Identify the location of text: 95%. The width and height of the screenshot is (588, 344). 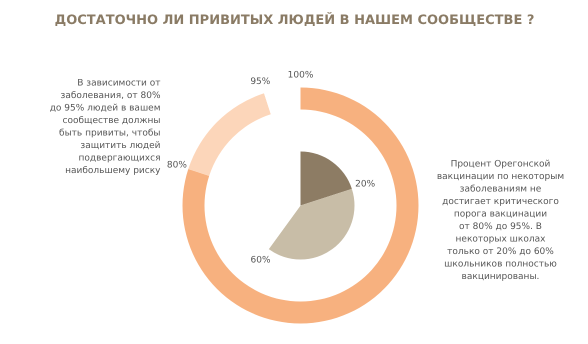
(260, 81).